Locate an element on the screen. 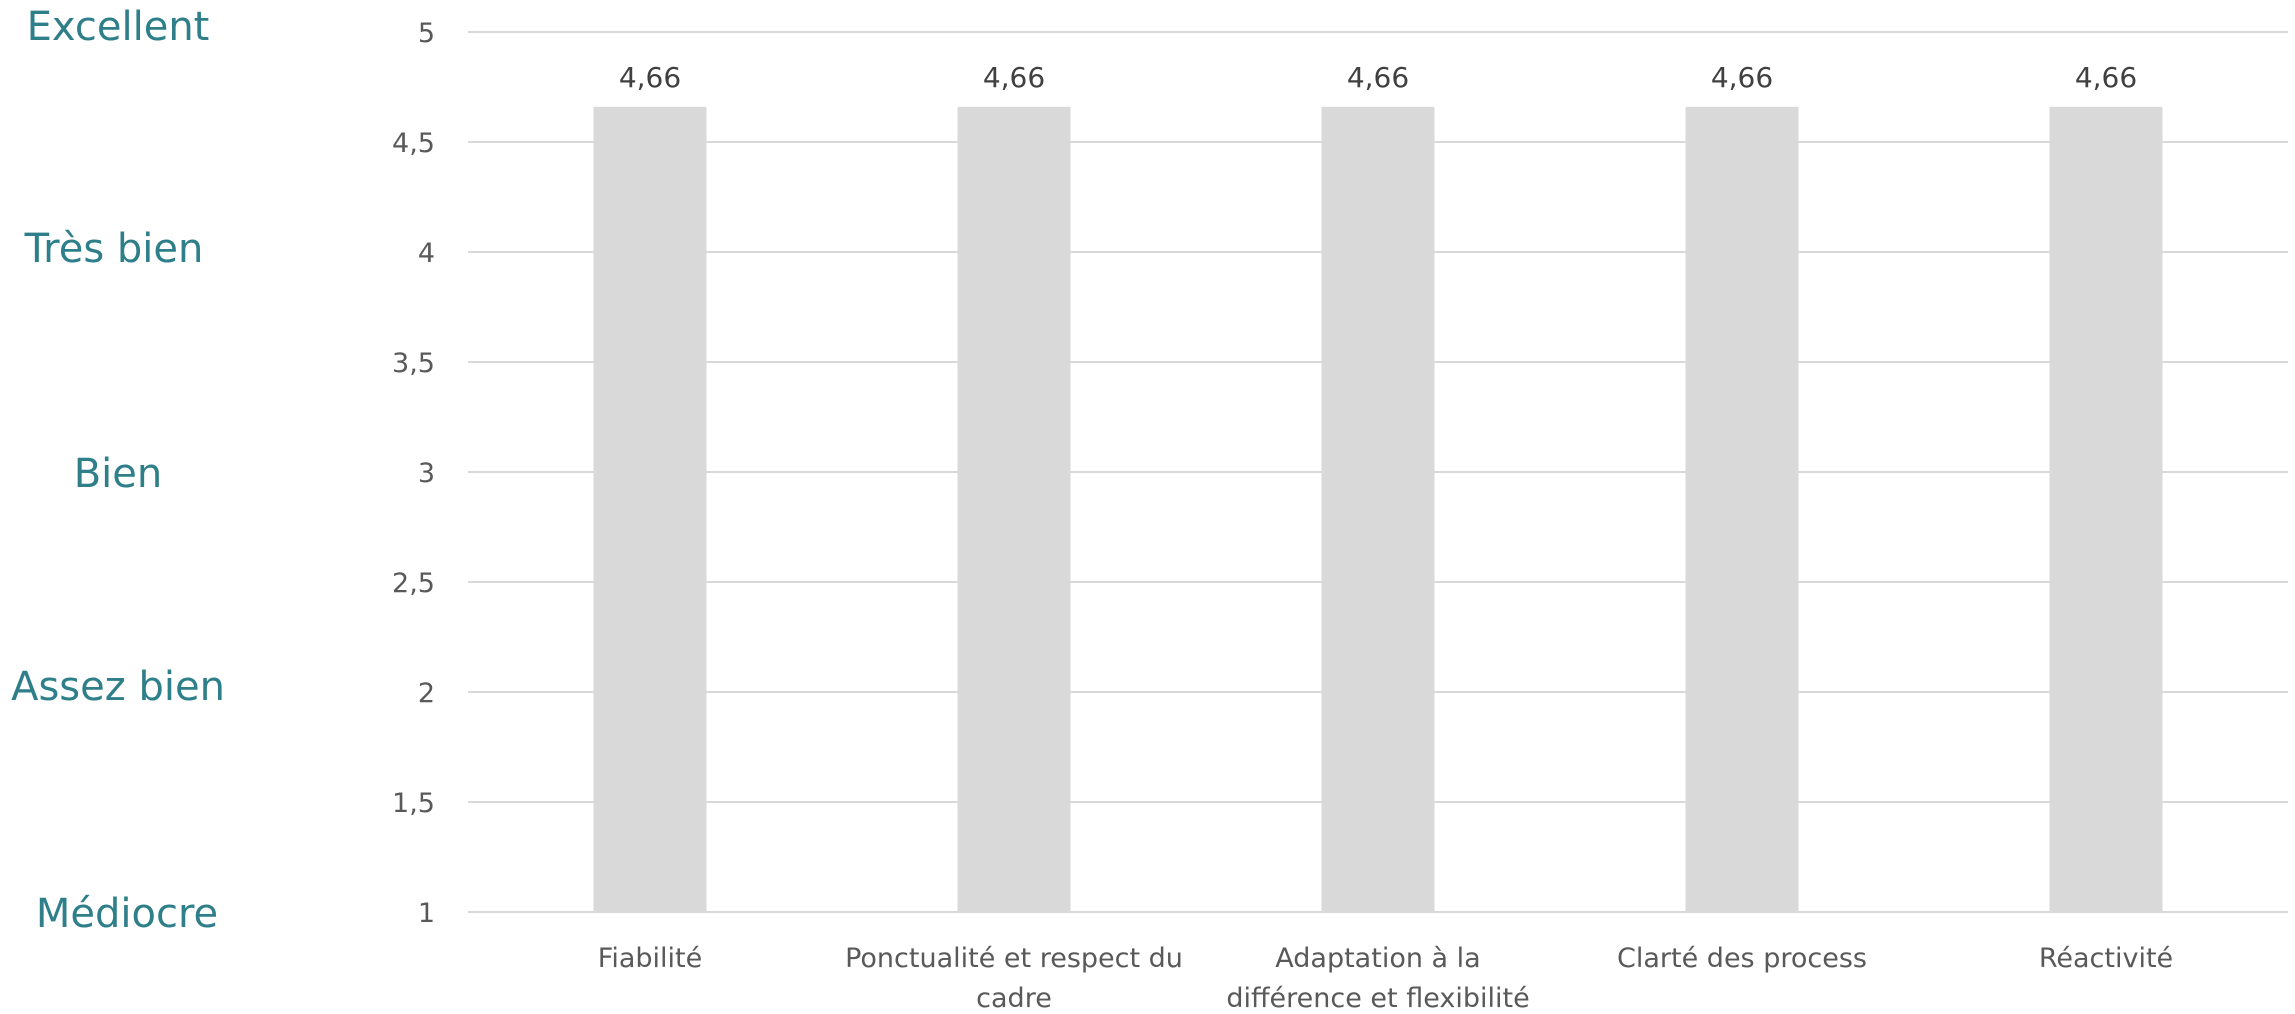  y-tick-label: 1,5 is located at coordinates (413, 803).